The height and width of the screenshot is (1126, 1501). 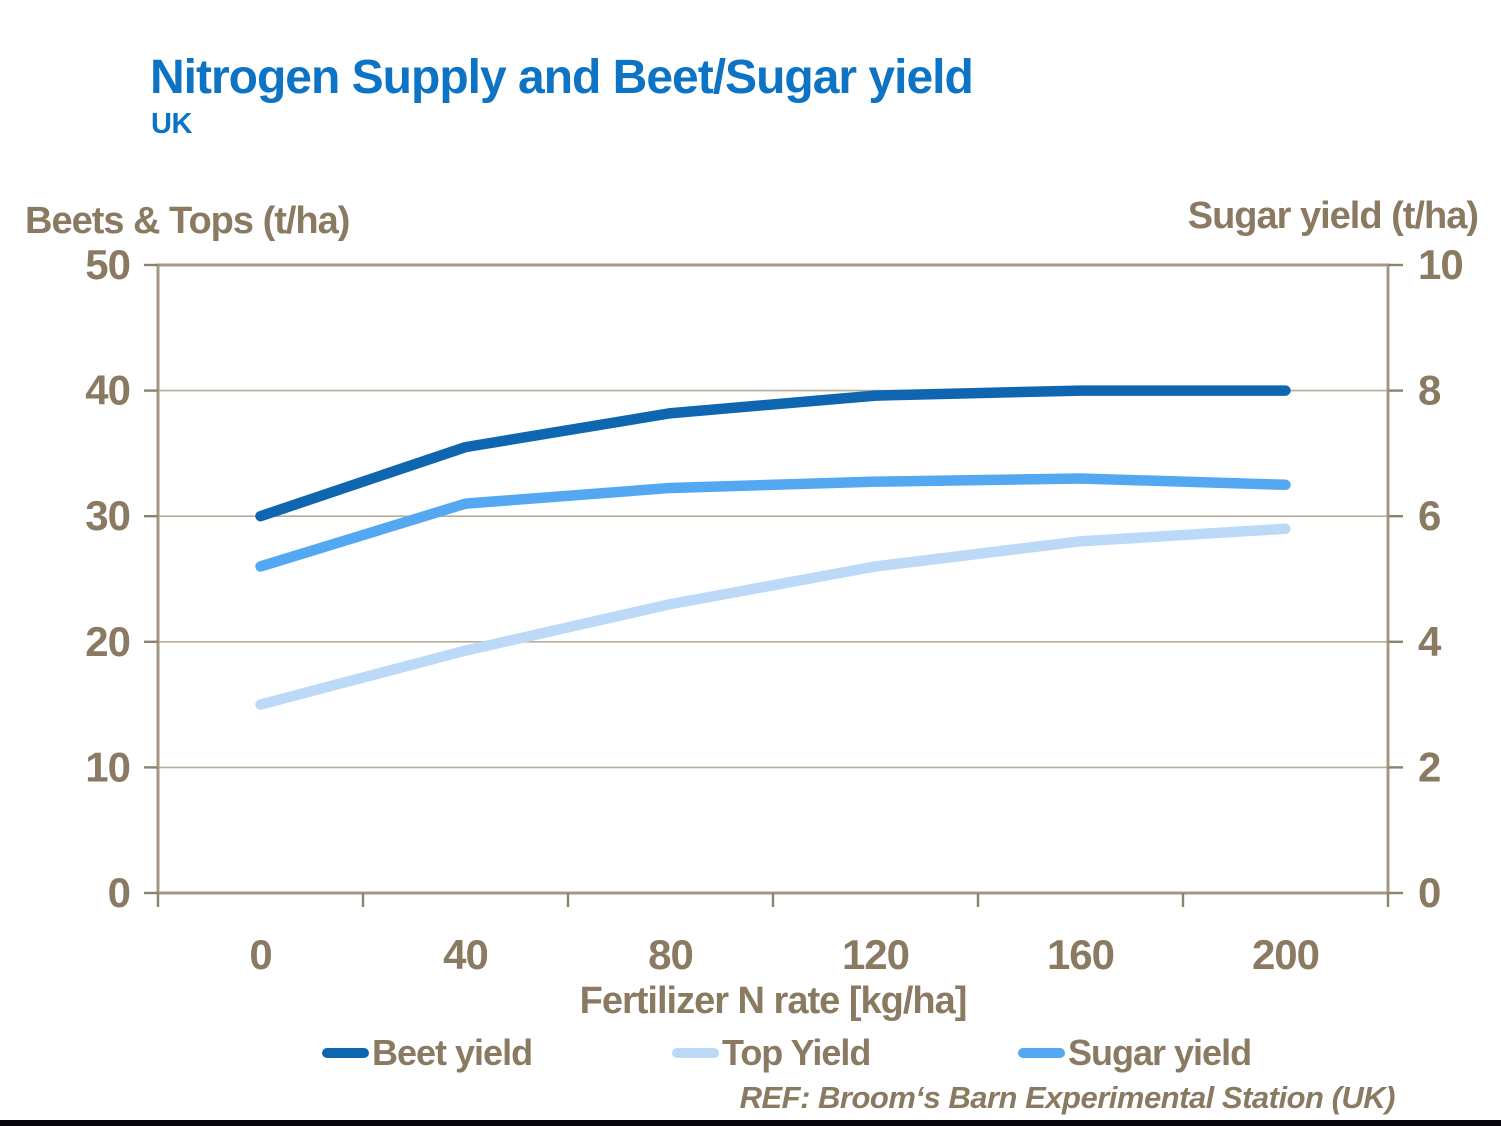 I want to click on svg-text: 160, so click(x=1080, y=954).